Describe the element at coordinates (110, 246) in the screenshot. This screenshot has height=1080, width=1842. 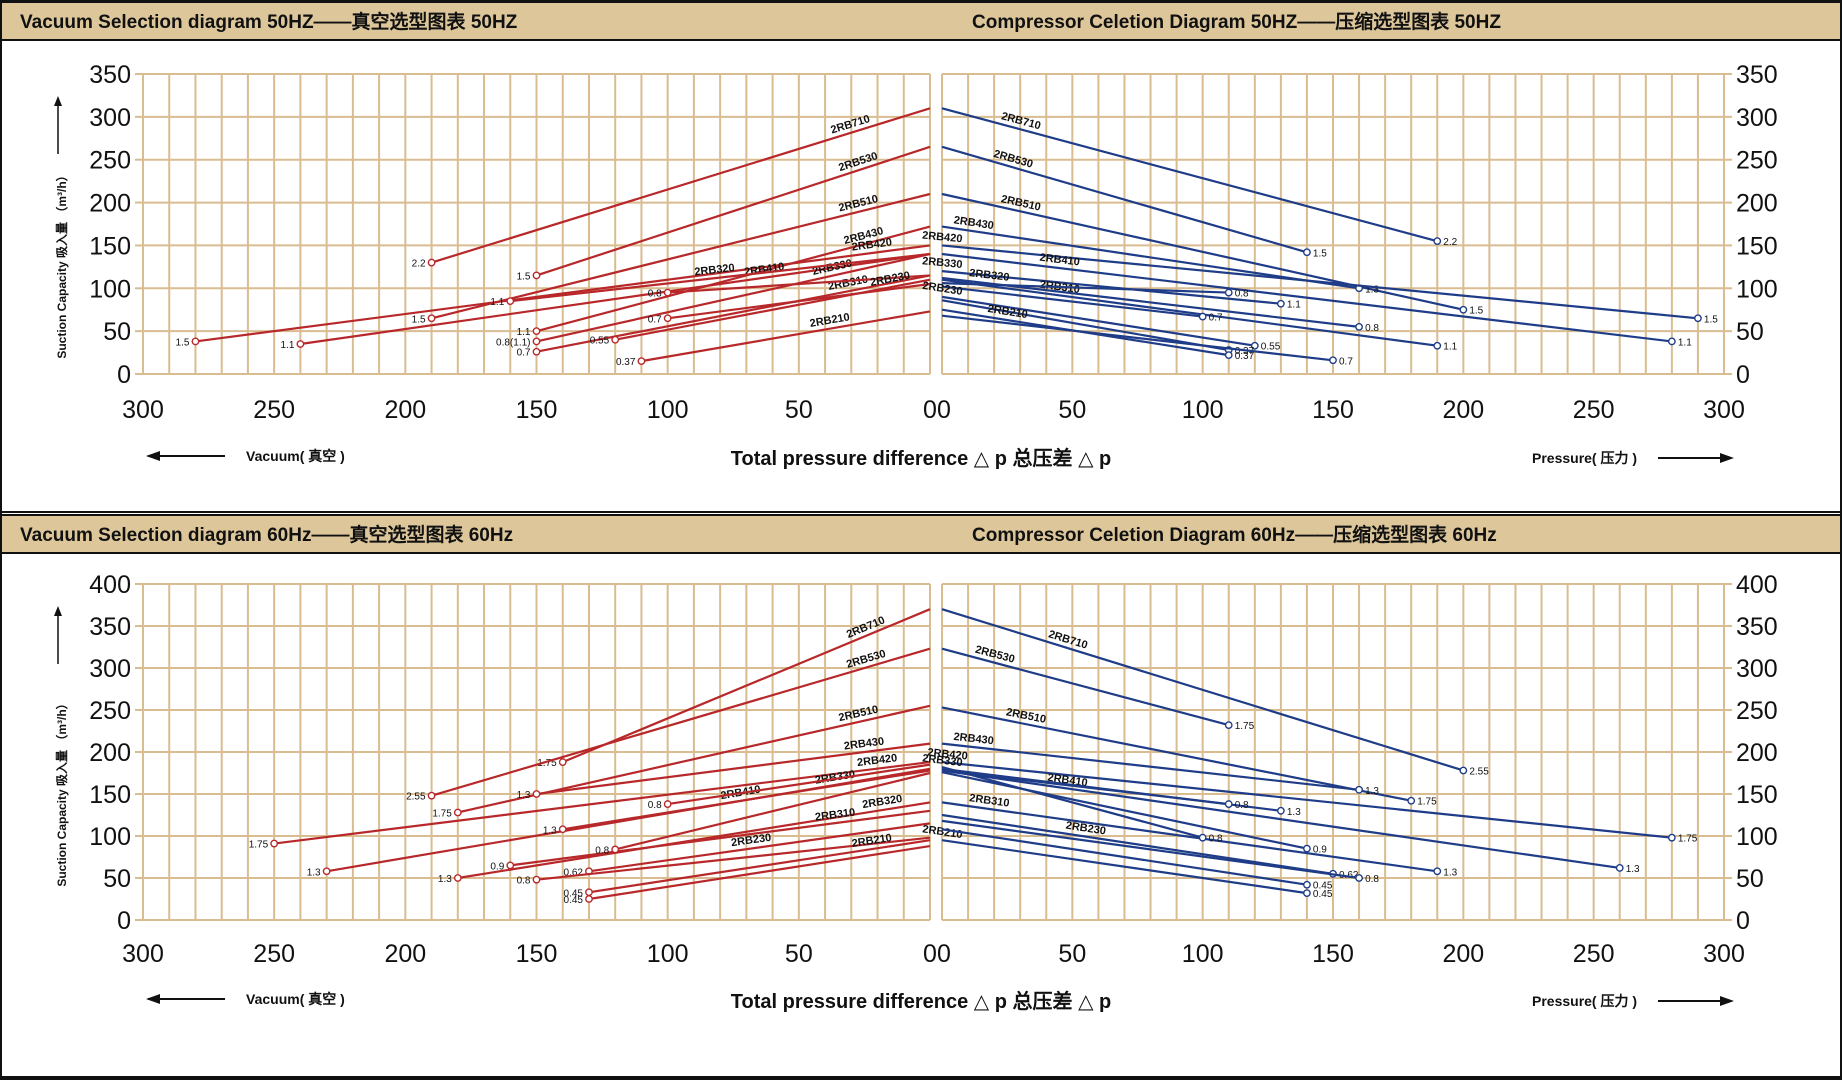
I see `y-tick-label: 150` at that location.